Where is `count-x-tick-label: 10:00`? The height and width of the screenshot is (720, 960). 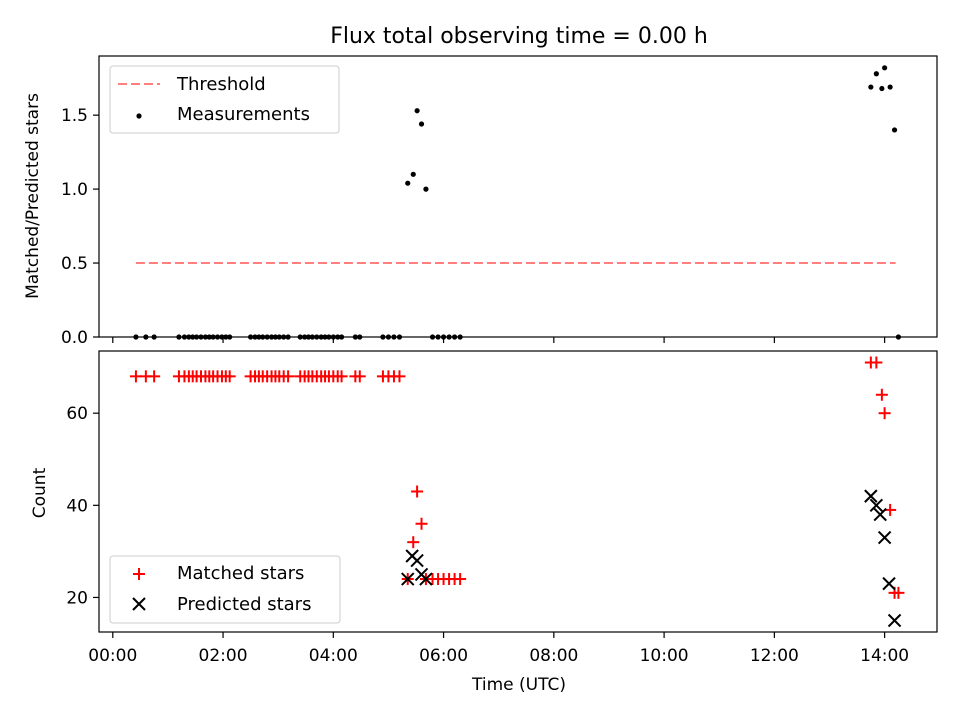
count-x-tick-label: 10:00 is located at coordinates (664, 656).